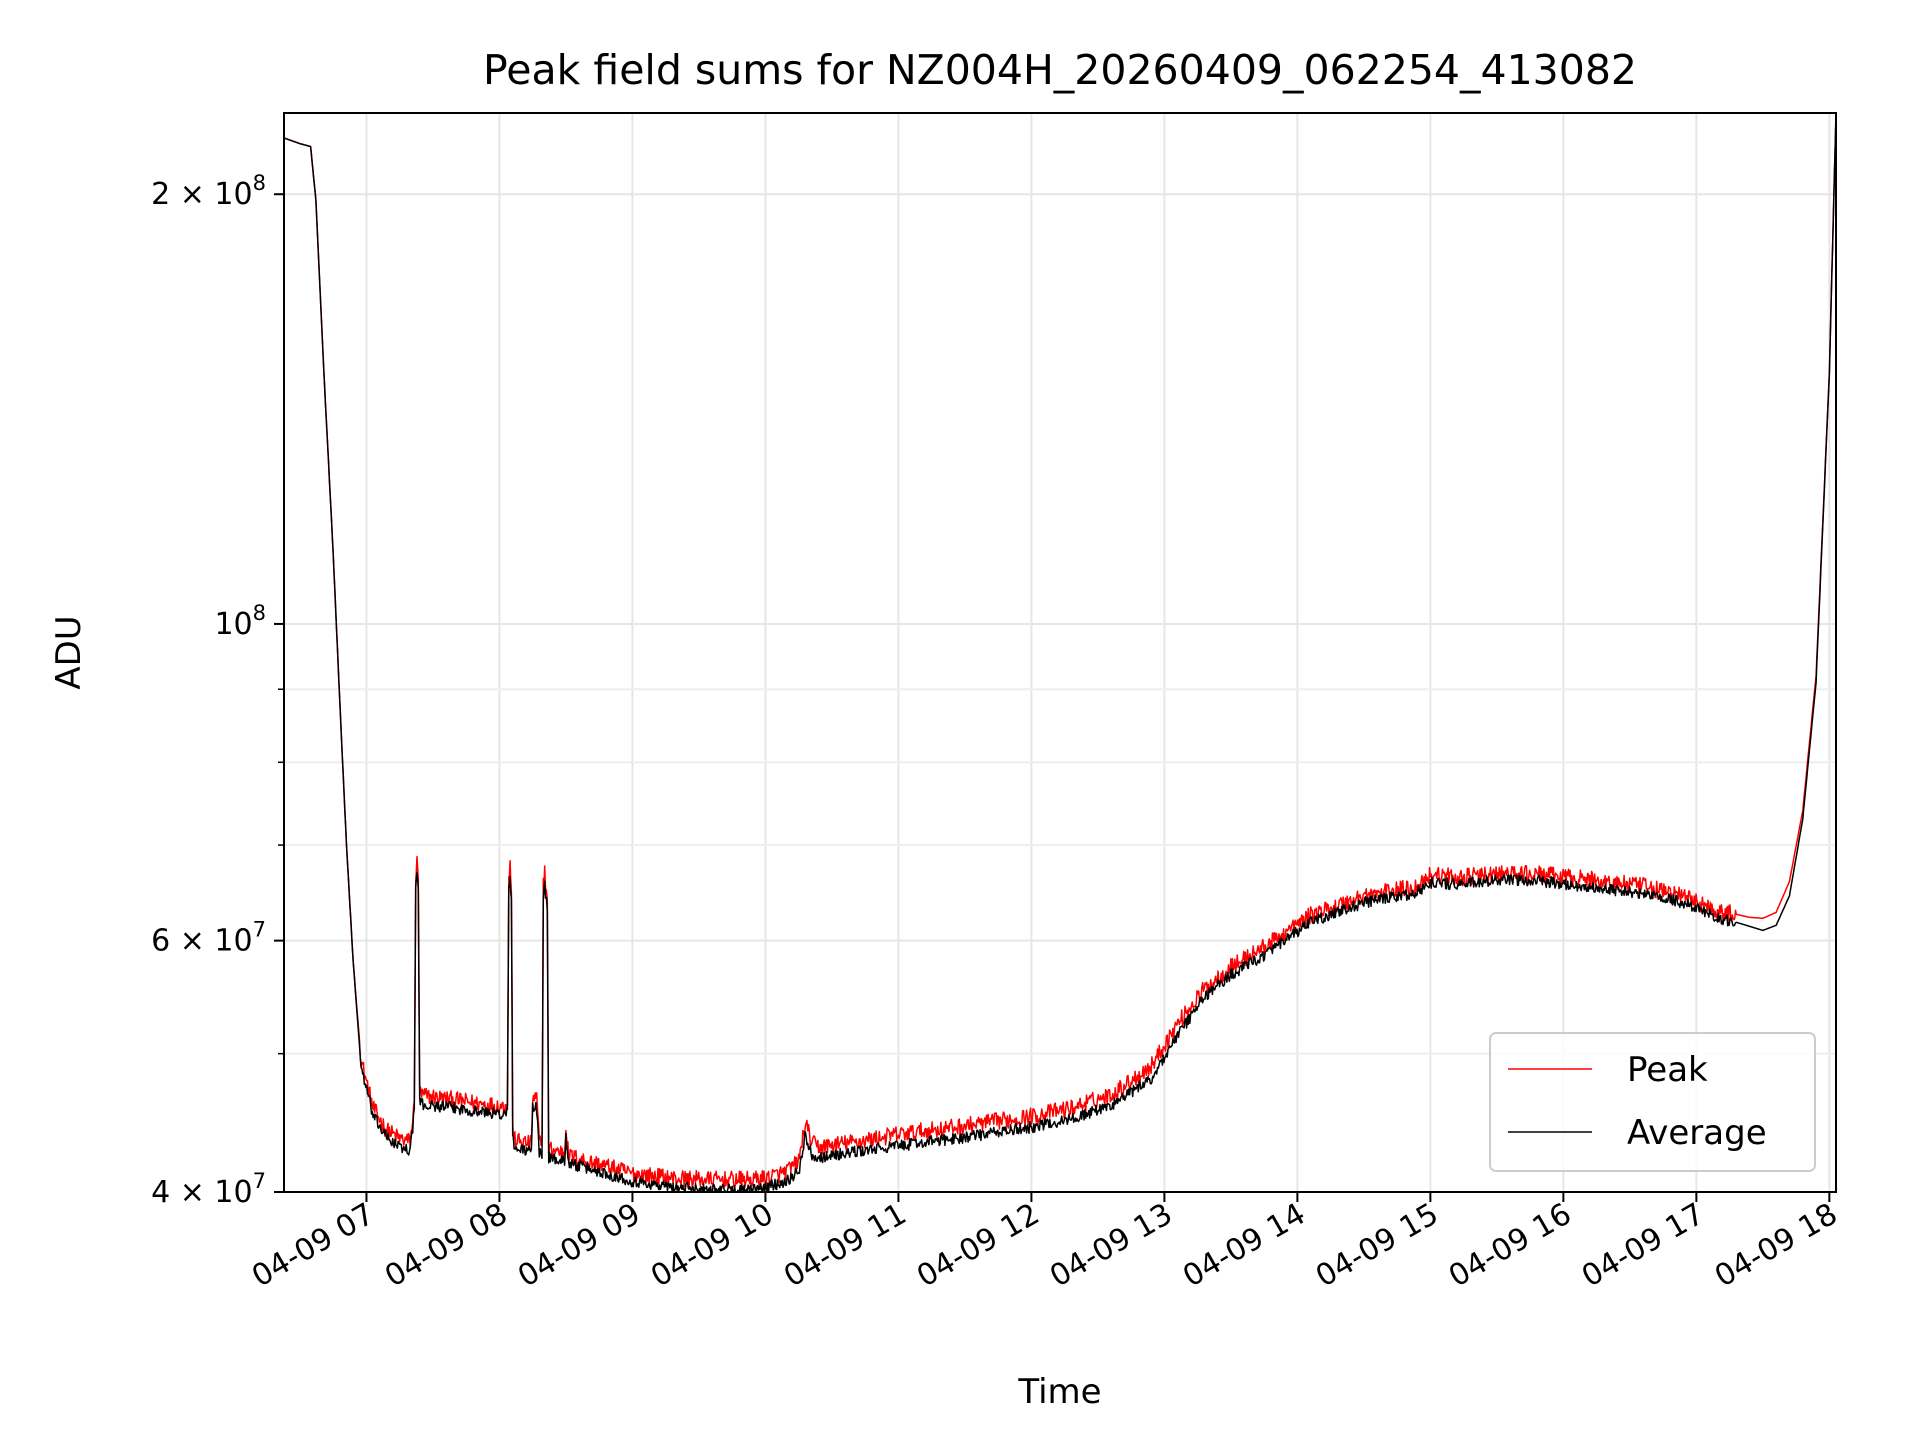 The height and width of the screenshot is (1440, 1920). I want to click on y-tick-label: 4 × 107, so click(208, 1189).